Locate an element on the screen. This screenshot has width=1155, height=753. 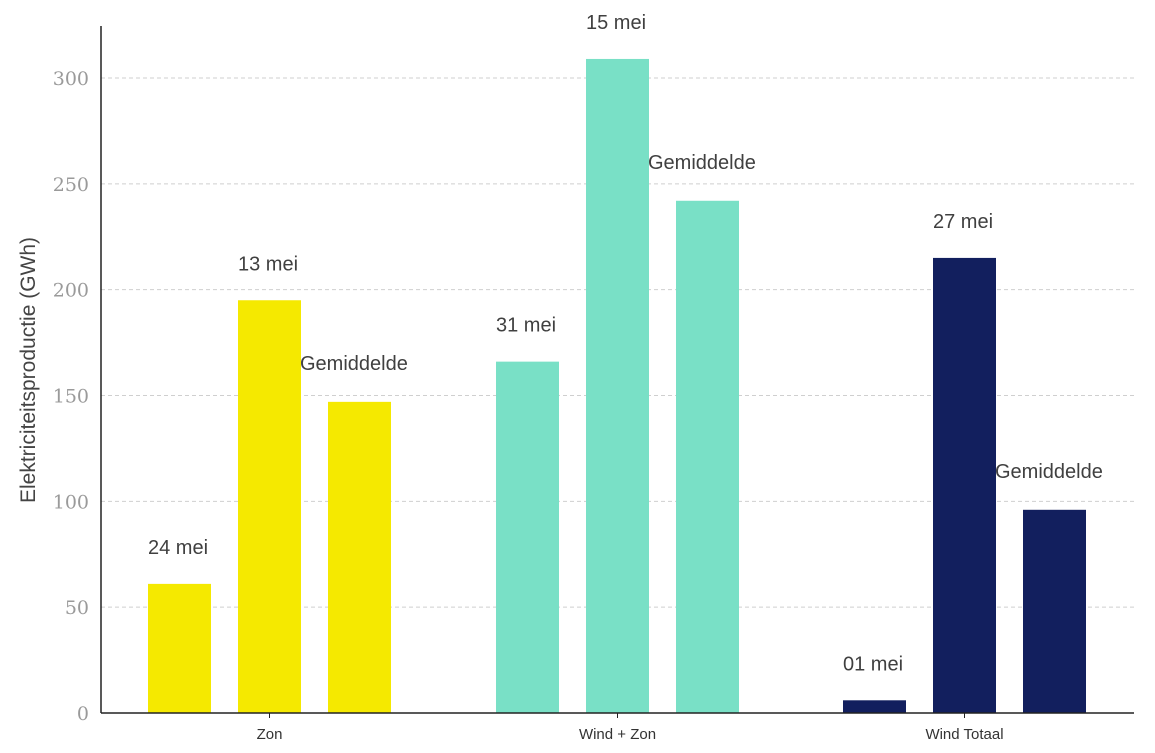
y-tick-label: 250 is located at coordinates (71, 185).